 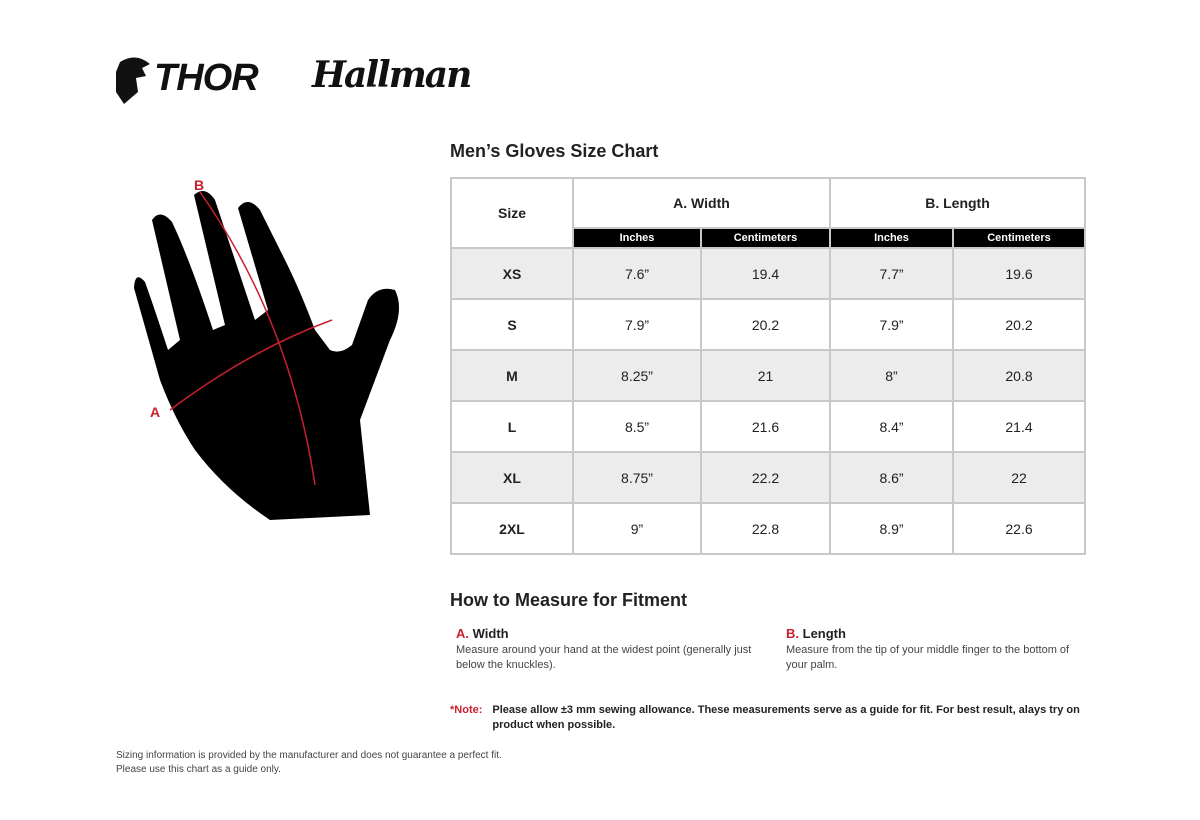 I want to click on table-row: L 8.5” 21.6 8.4” 21.4, so click(x=768, y=426).